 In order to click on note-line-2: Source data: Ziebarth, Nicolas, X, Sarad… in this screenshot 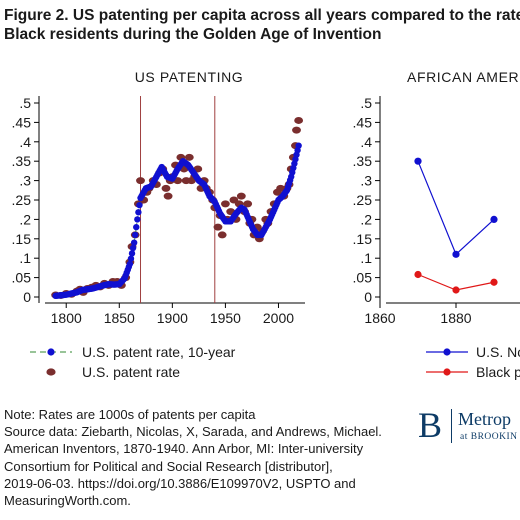, I will do `click(193, 432)`.